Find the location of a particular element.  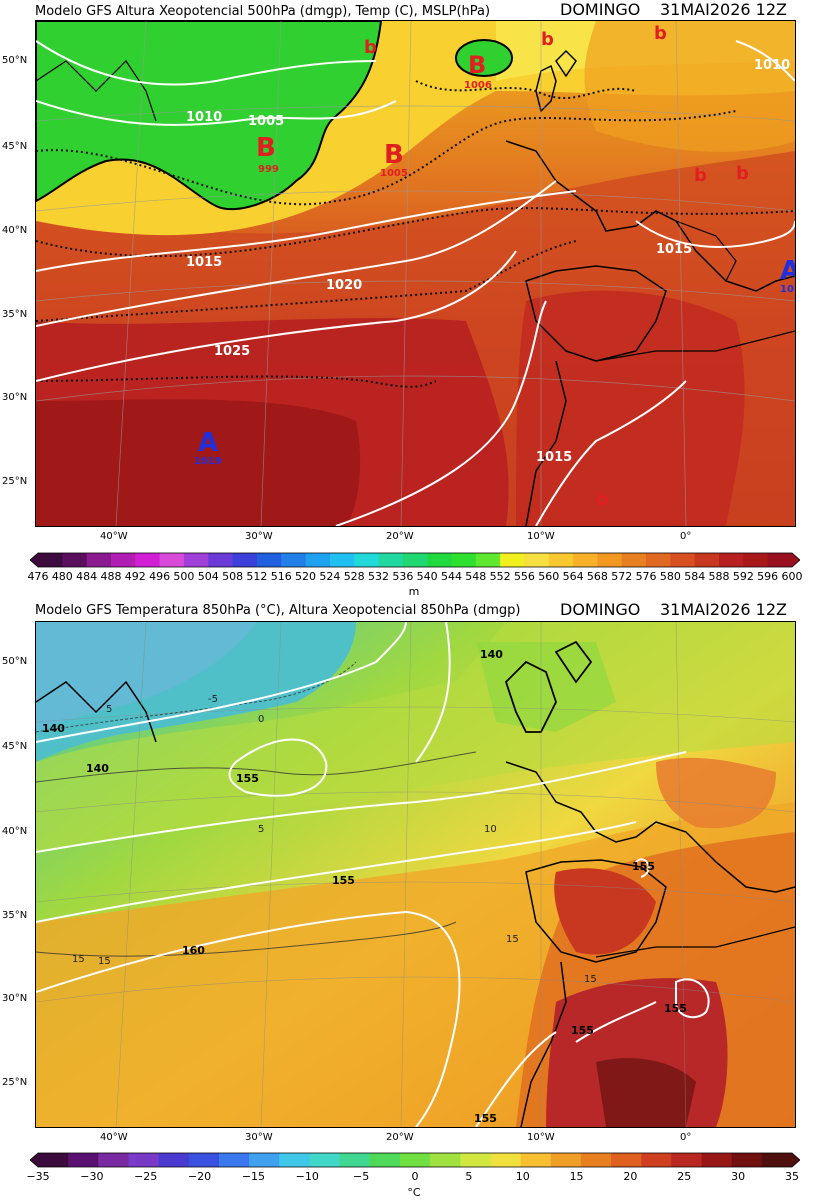

colorbar-tick-label: 596 is located at coordinates (768, 576).